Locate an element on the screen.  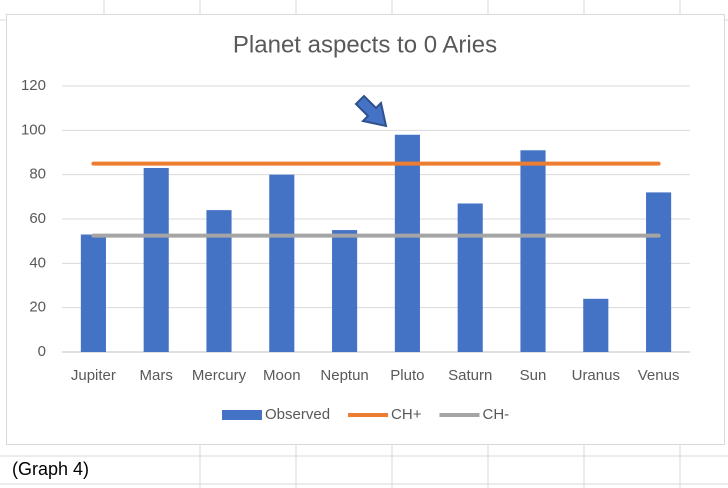
x-tick-label: Venus is located at coordinates (659, 375).